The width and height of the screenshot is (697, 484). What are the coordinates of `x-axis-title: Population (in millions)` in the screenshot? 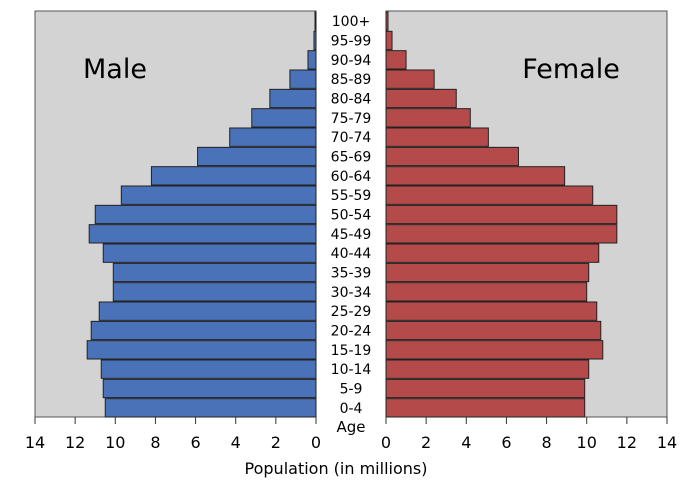 It's located at (336, 468).